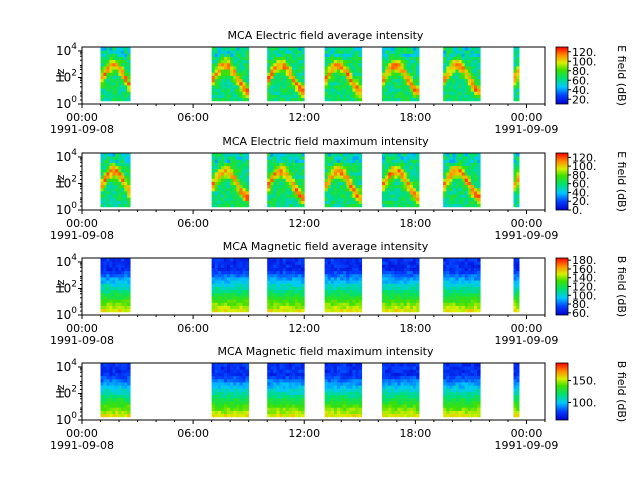  What do you see at coordinates (82, 328) in the screenshot?
I see `x-tick-label: 00:00` at bounding box center [82, 328].